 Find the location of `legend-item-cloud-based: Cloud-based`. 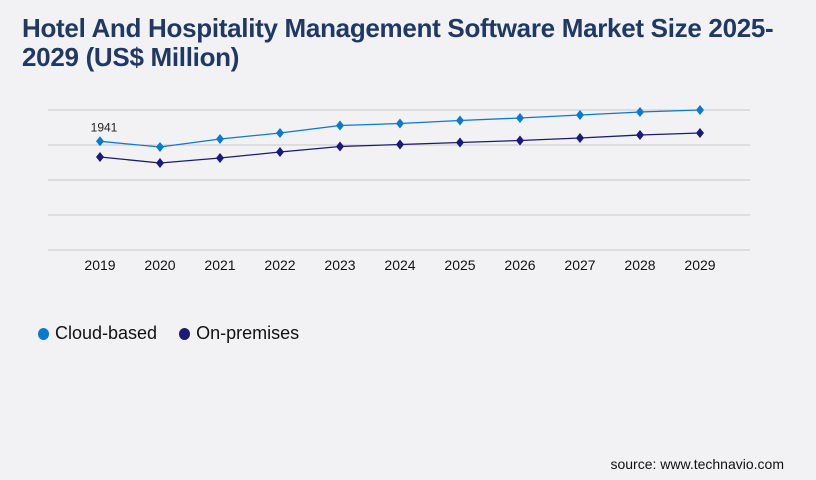

legend-item-cloud-based: Cloud-based is located at coordinates (97, 333).